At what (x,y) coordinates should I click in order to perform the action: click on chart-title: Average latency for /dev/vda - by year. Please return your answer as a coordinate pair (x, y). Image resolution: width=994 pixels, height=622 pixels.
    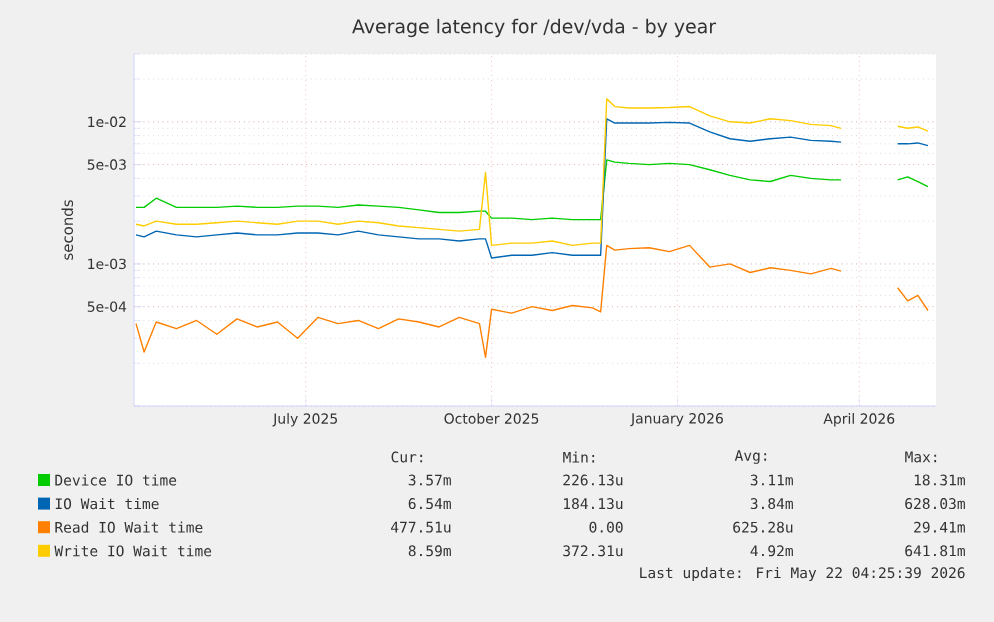
    Looking at the image, I should click on (534, 28).